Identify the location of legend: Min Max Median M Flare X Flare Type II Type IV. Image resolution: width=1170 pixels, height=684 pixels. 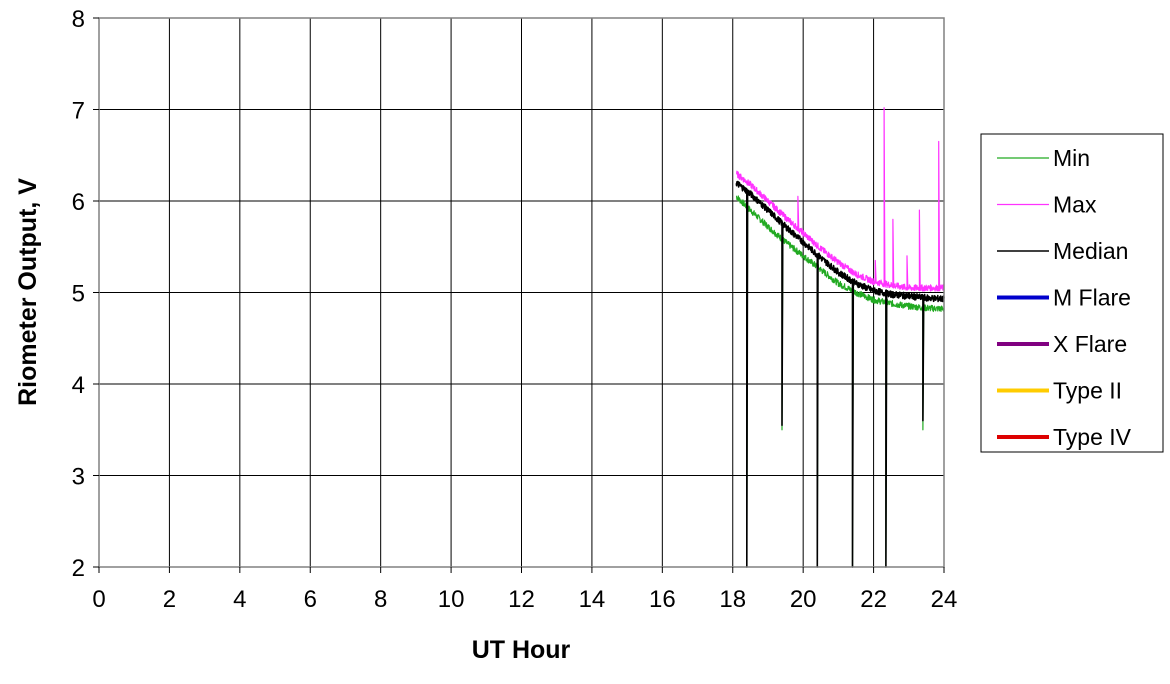
(1072, 293).